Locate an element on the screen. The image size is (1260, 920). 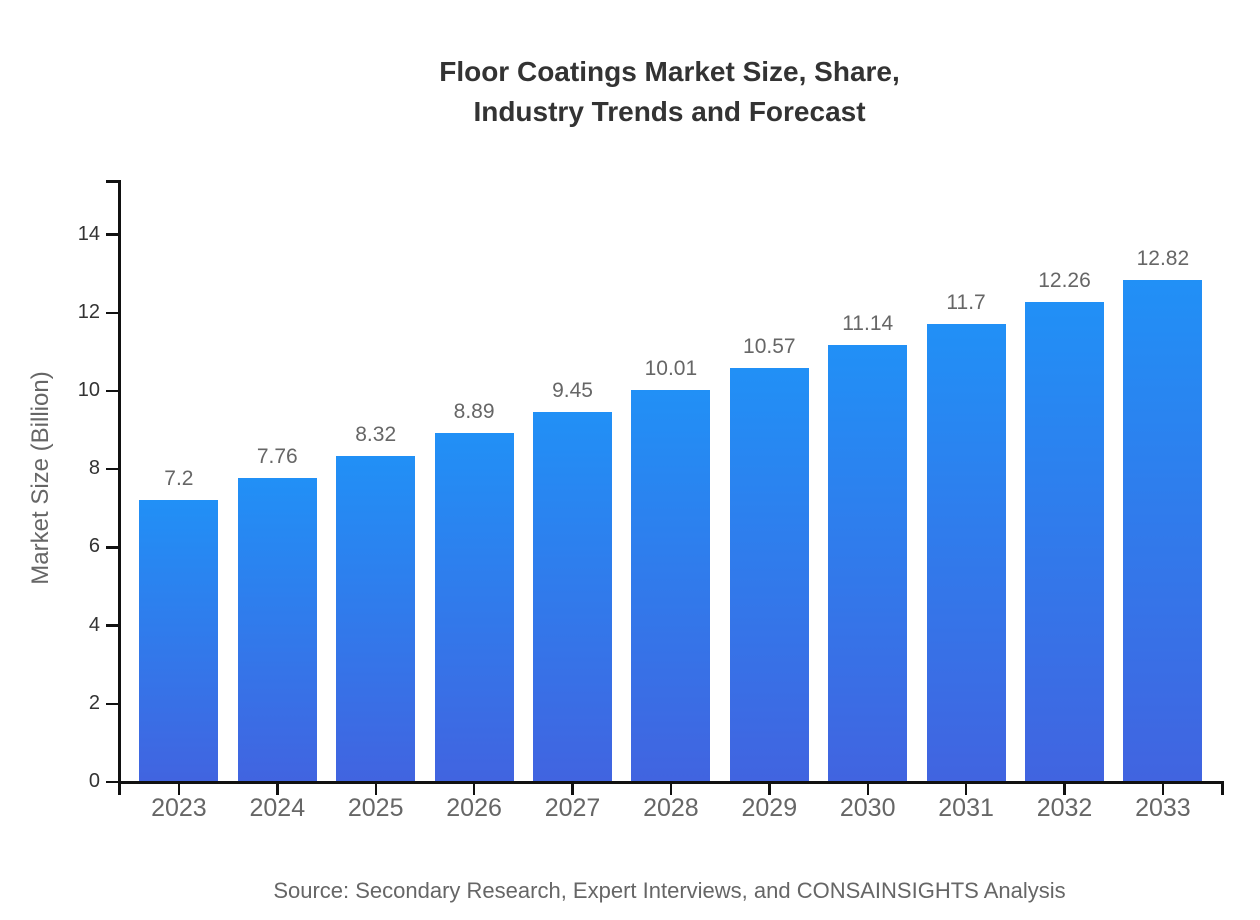
x-axis-tick-label: 2030 is located at coordinates (867, 808).